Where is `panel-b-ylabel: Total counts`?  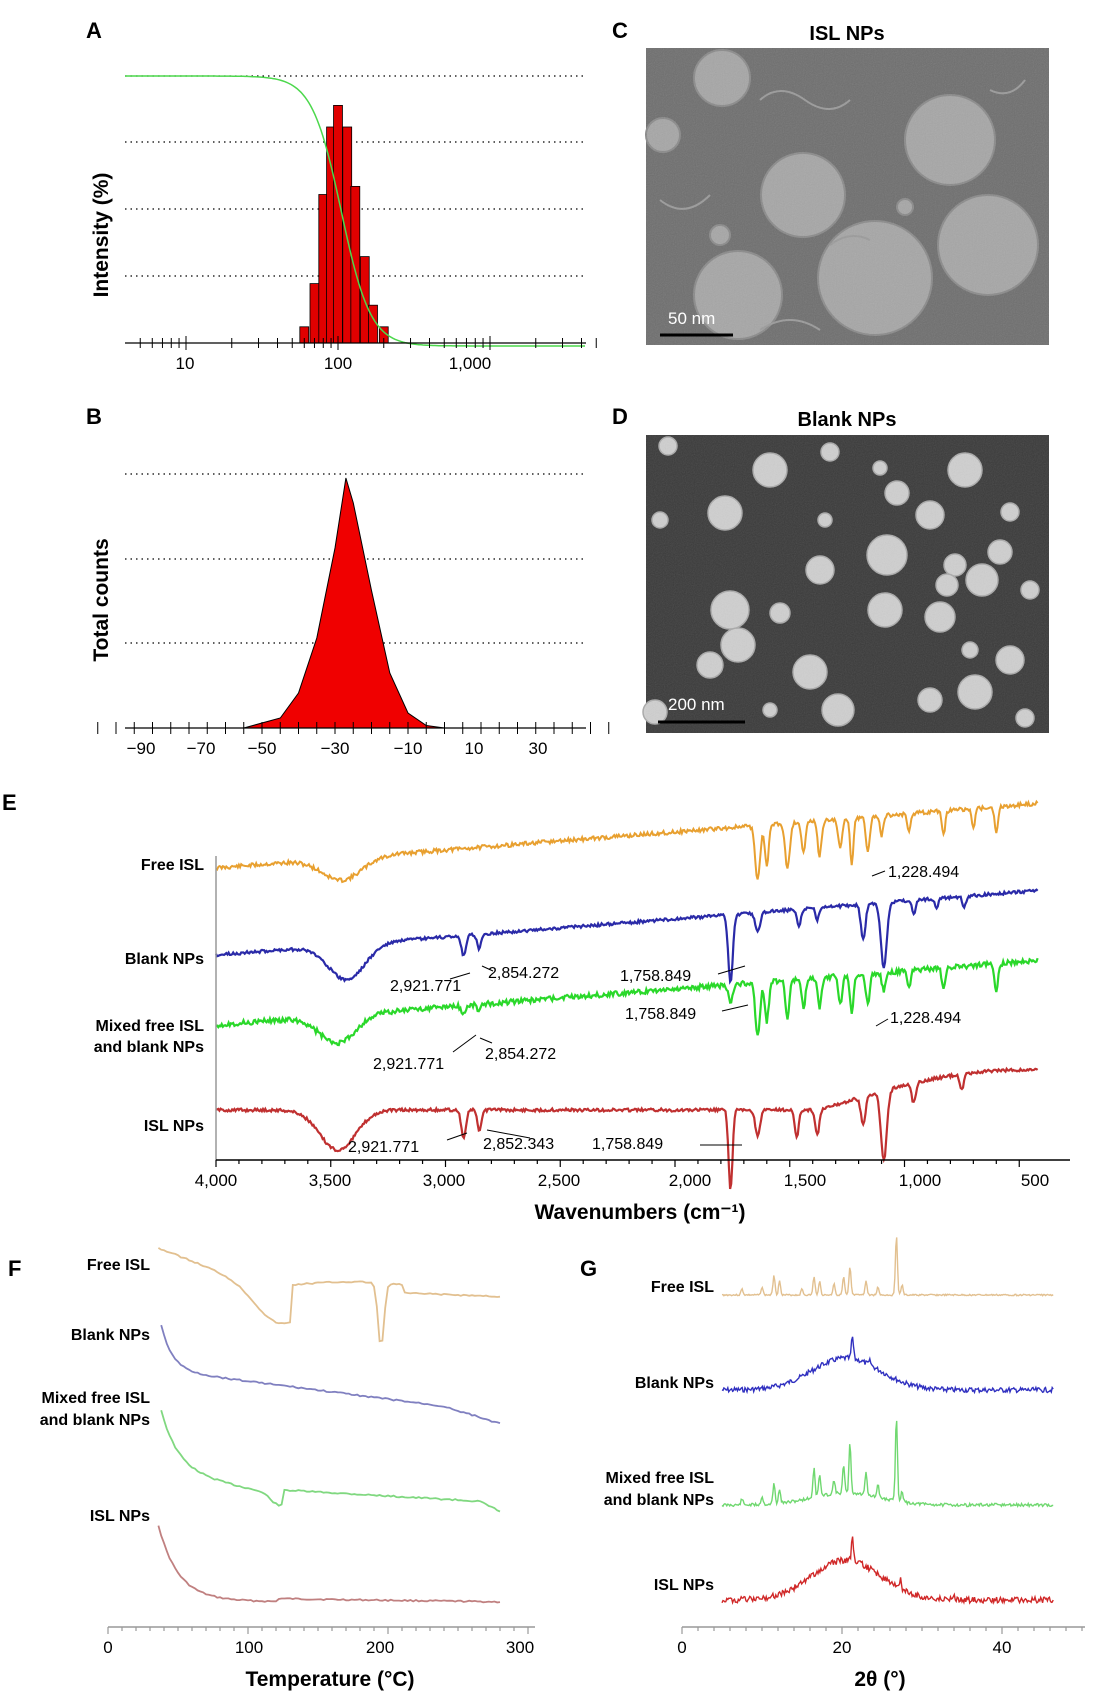 panel-b-ylabel: Total counts is located at coordinates (101, 599).